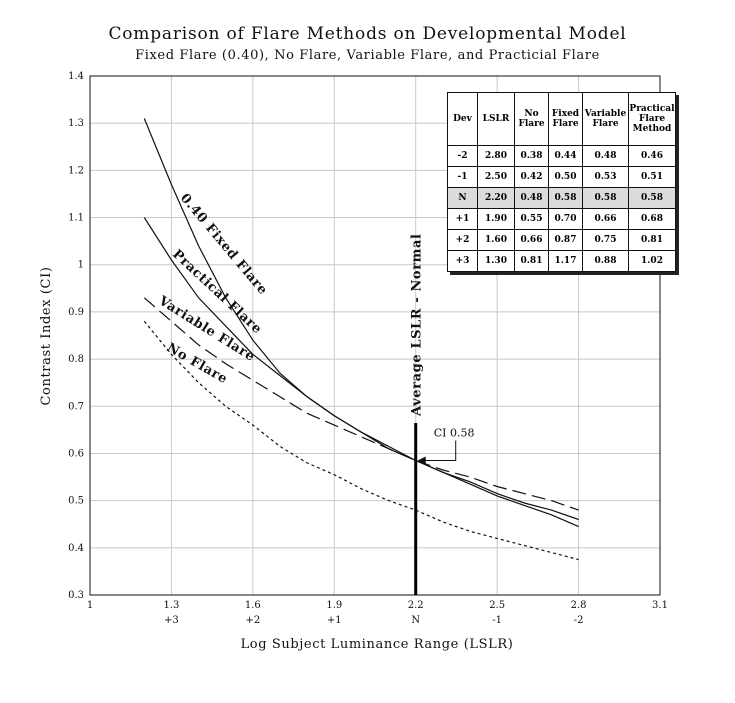 This screenshot has height=703, width=735. What do you see at coordinates (579, 605) in the screenshot?
I see `x-tick-label: 2.8` at bounding box center [579, 605].